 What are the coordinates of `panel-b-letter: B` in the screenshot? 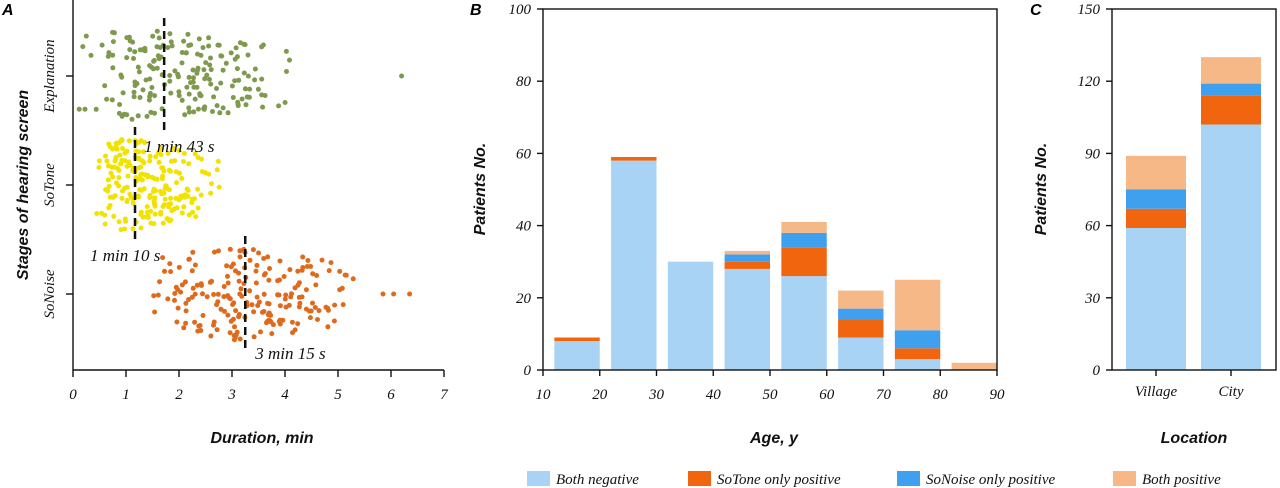 It's located at (476, 10).